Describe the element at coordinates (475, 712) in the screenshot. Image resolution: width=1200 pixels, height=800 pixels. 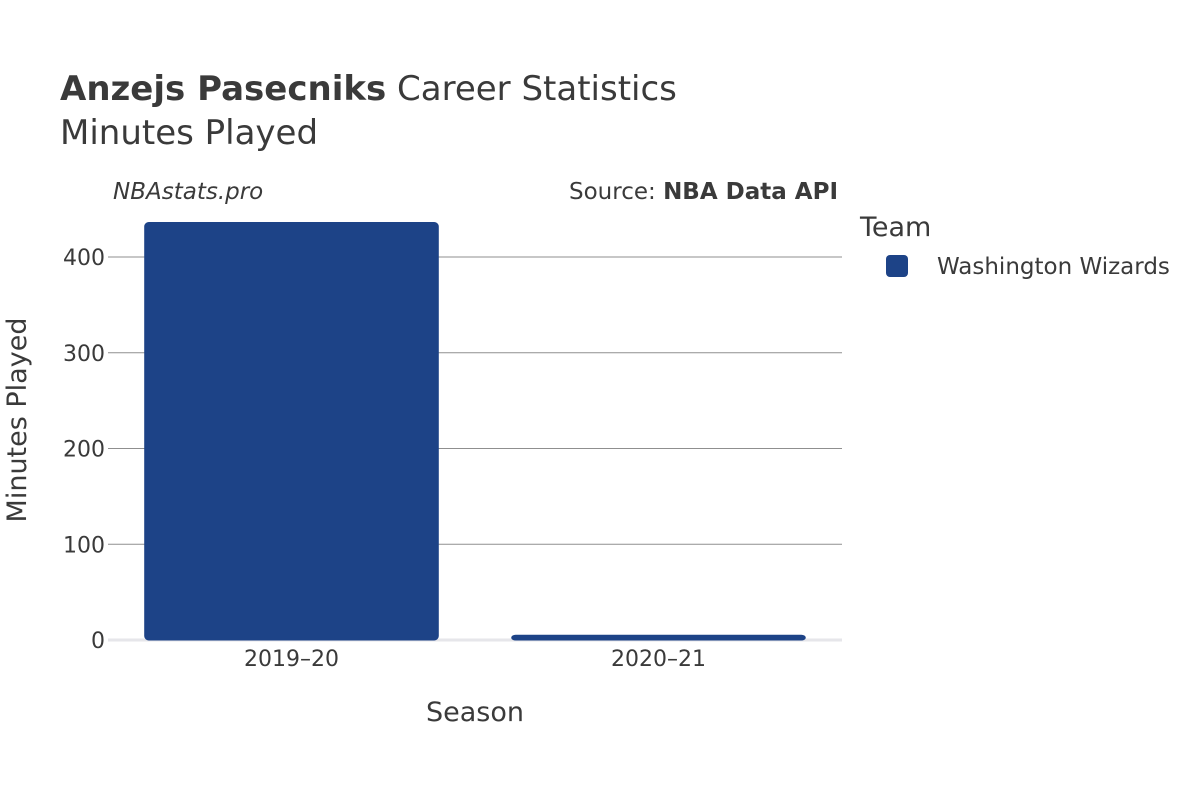
I see `x-axis-title: Season` at that location.